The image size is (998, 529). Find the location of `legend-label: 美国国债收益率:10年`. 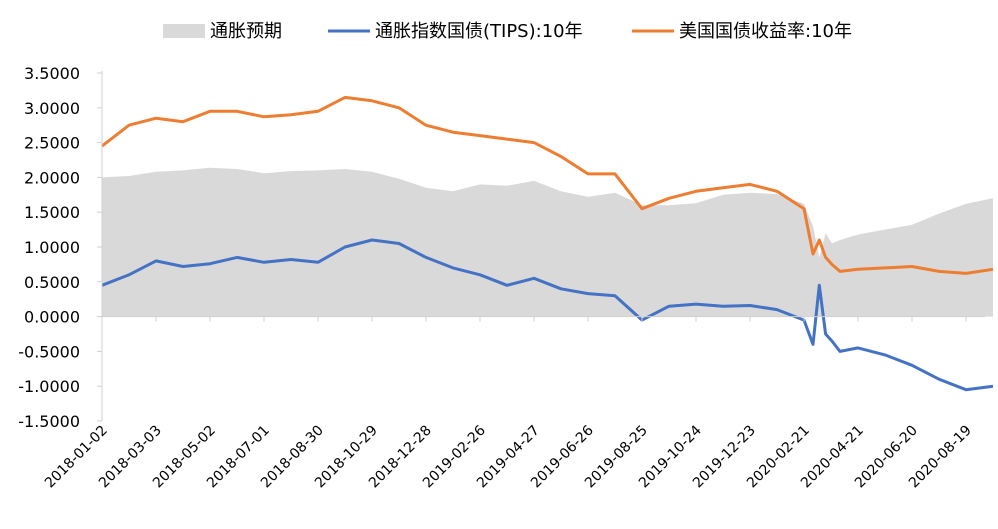

legend-label: 美国国债收益率:10年 is located at coordinates (765, 31).